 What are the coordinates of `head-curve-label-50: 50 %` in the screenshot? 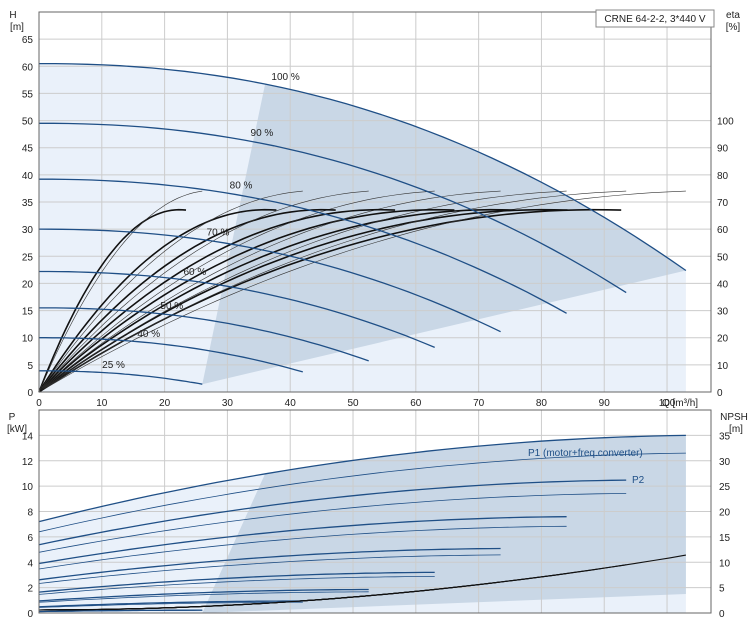 It's located at (171, 306).